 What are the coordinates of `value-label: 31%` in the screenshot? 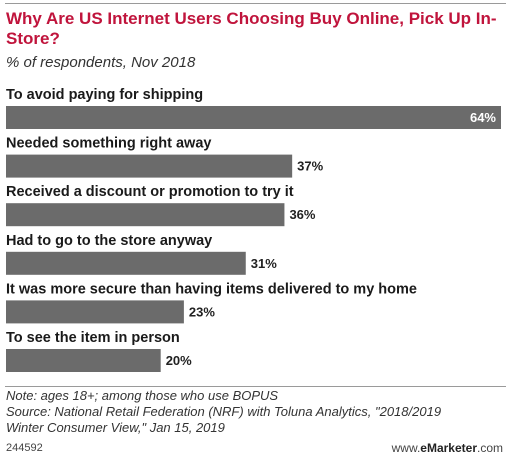 It's located at (264, 263).